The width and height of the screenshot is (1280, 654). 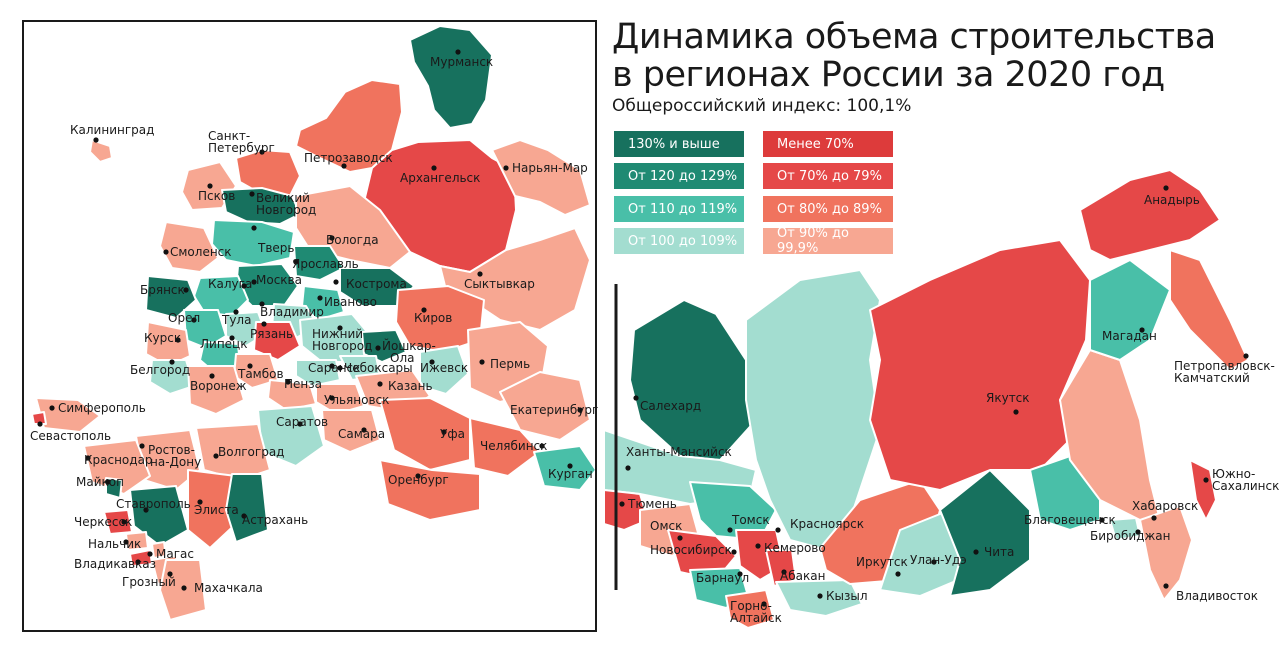 I want to click on city-label-vladikavkaz: Владикавказ, so click(x=115, y=564).